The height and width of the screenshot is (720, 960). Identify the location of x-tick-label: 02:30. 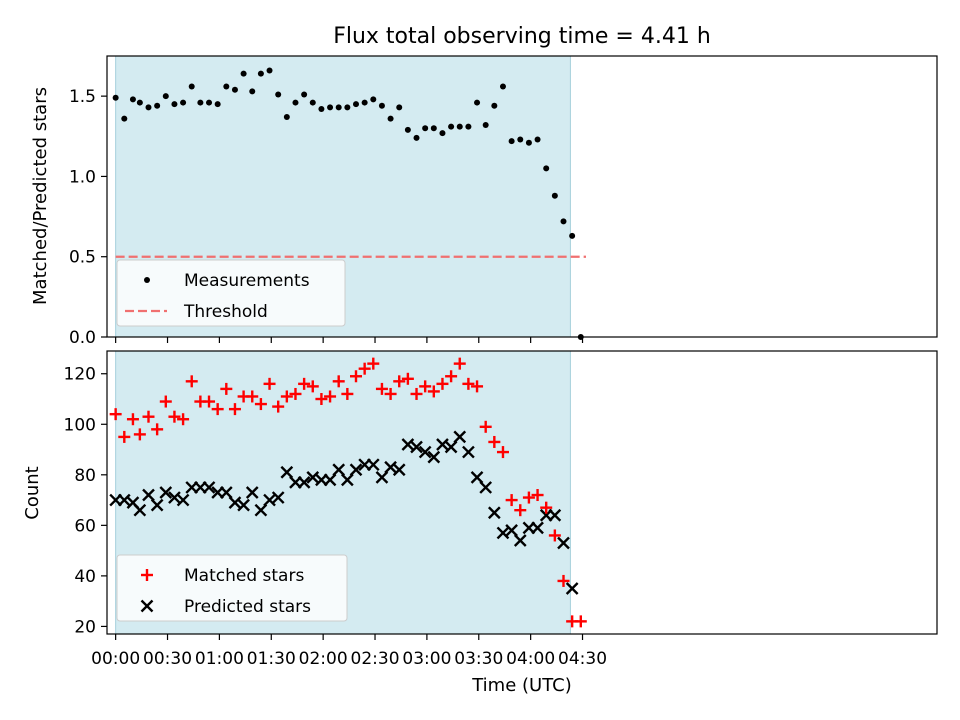
(375, 659).